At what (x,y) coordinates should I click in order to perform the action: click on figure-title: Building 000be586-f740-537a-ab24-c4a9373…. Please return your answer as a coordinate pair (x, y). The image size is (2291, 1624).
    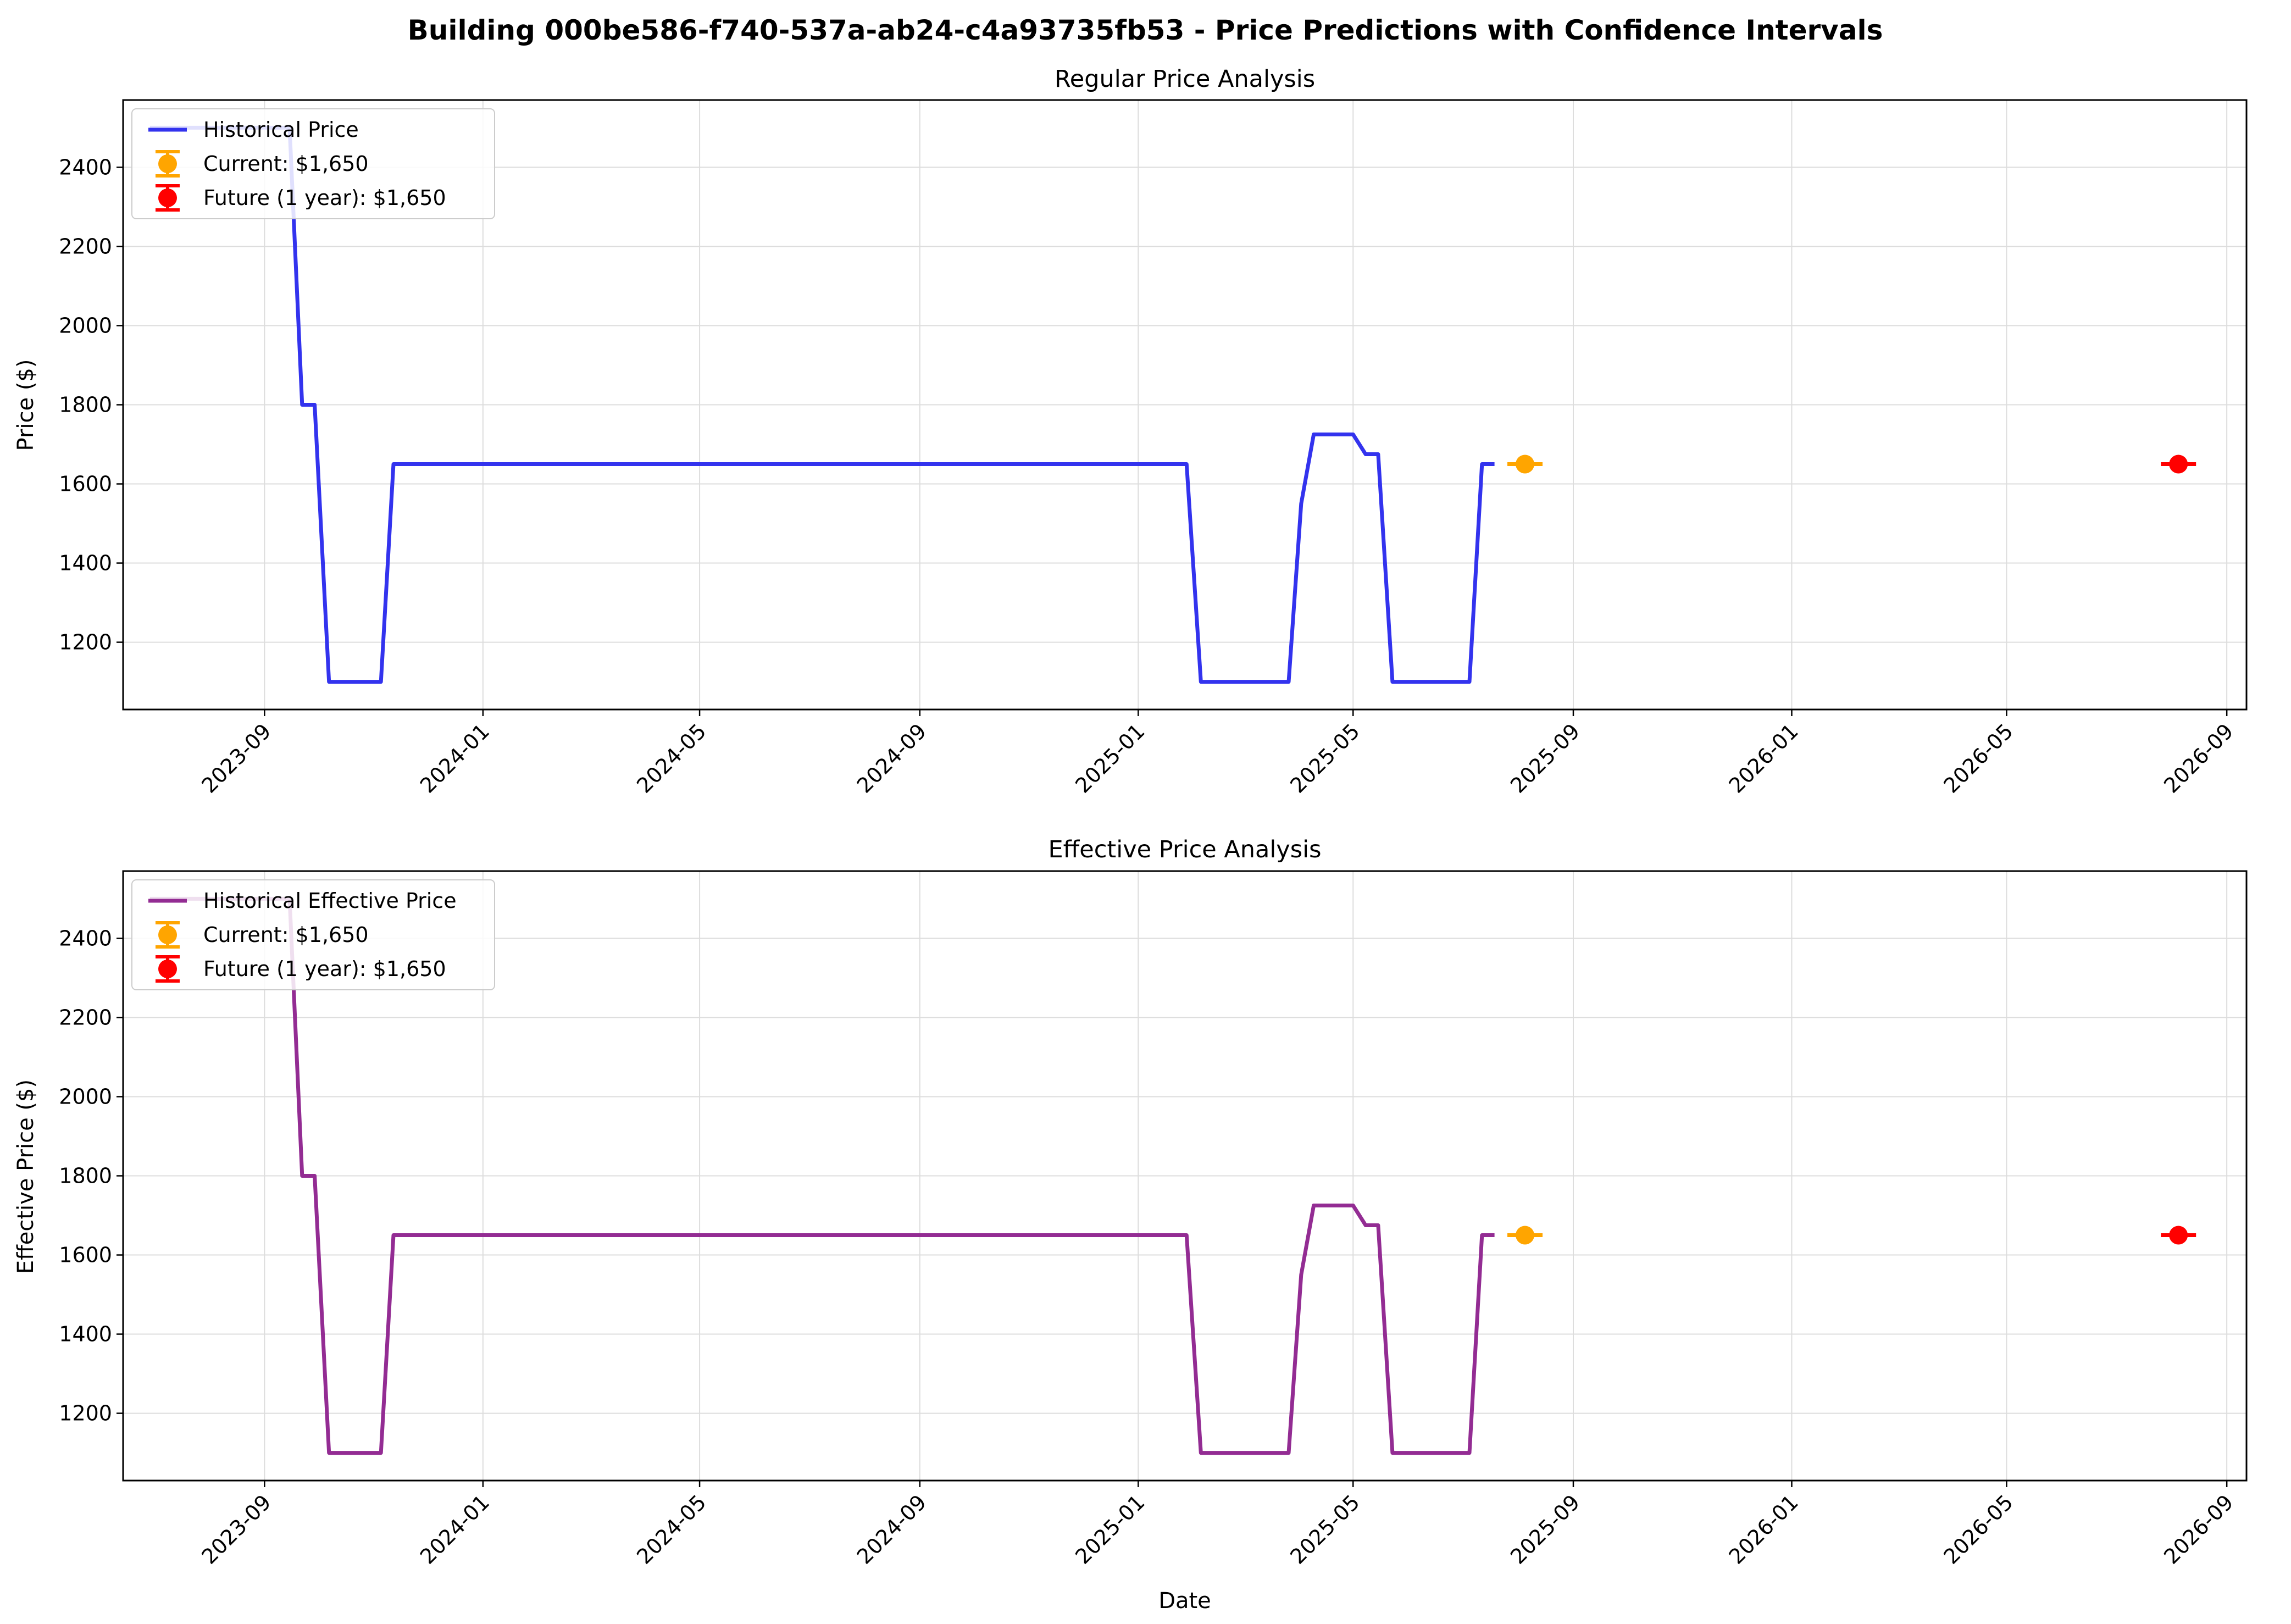
    Looking at the image, I should click on (1145, 30).